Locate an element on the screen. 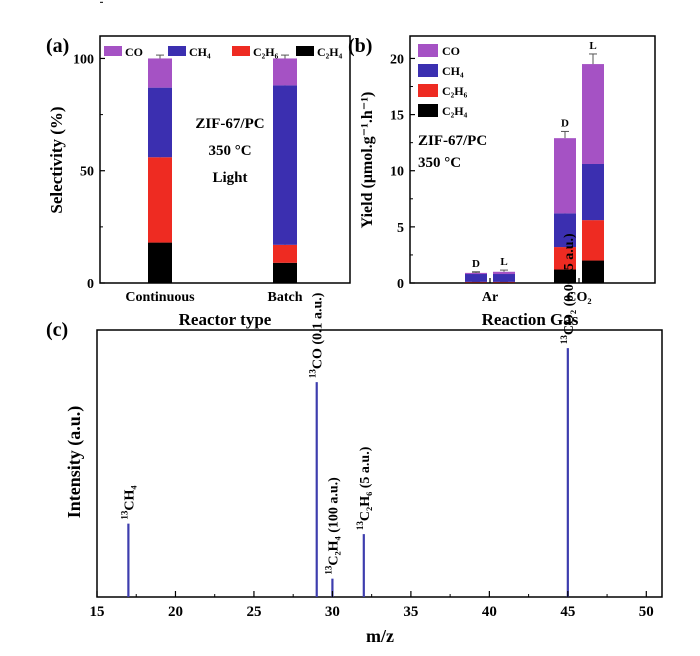 The width and height of the screenshot is (700, 656). panel-a-annotation-condition: Light is located at coordinates (229, 178).